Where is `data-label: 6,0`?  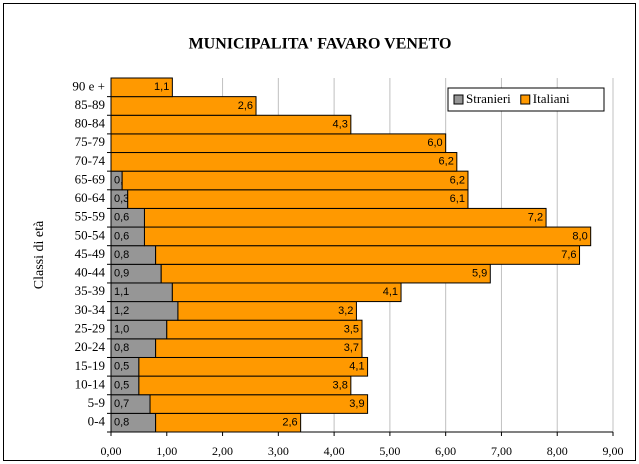
data-label: 6,0 is located at coordinates (434, 143).